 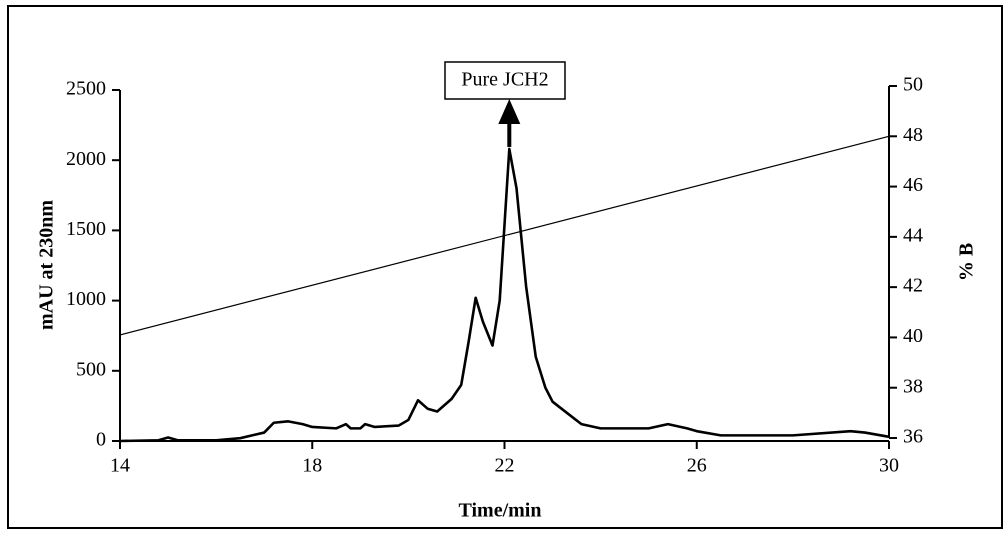 I want to click on x-tick-label: 18, so click(x=312, y=466).